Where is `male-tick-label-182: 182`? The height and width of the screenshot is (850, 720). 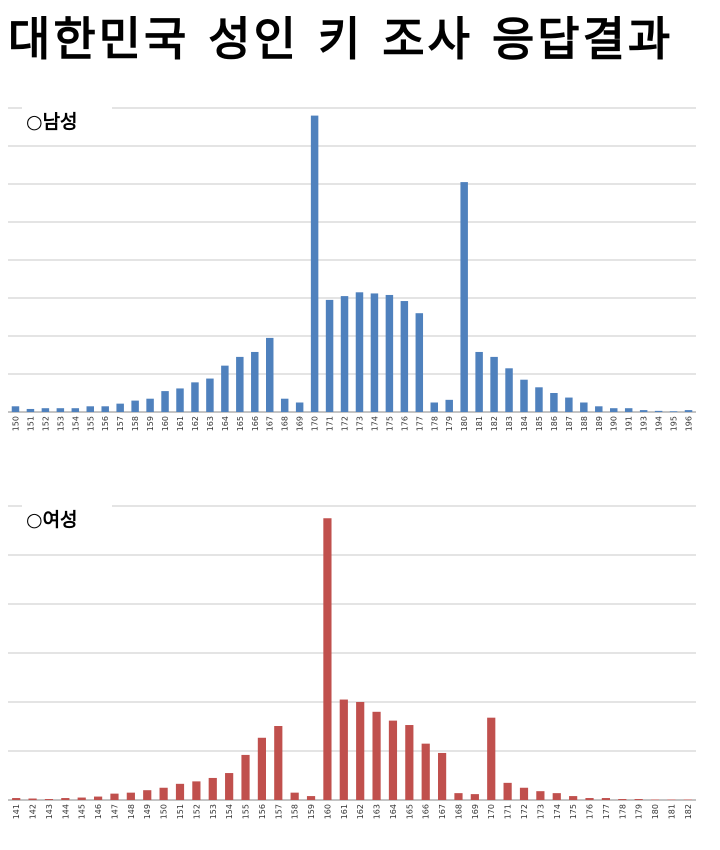 male-tick-label-182: 182 is located at coordinates (494, 423).